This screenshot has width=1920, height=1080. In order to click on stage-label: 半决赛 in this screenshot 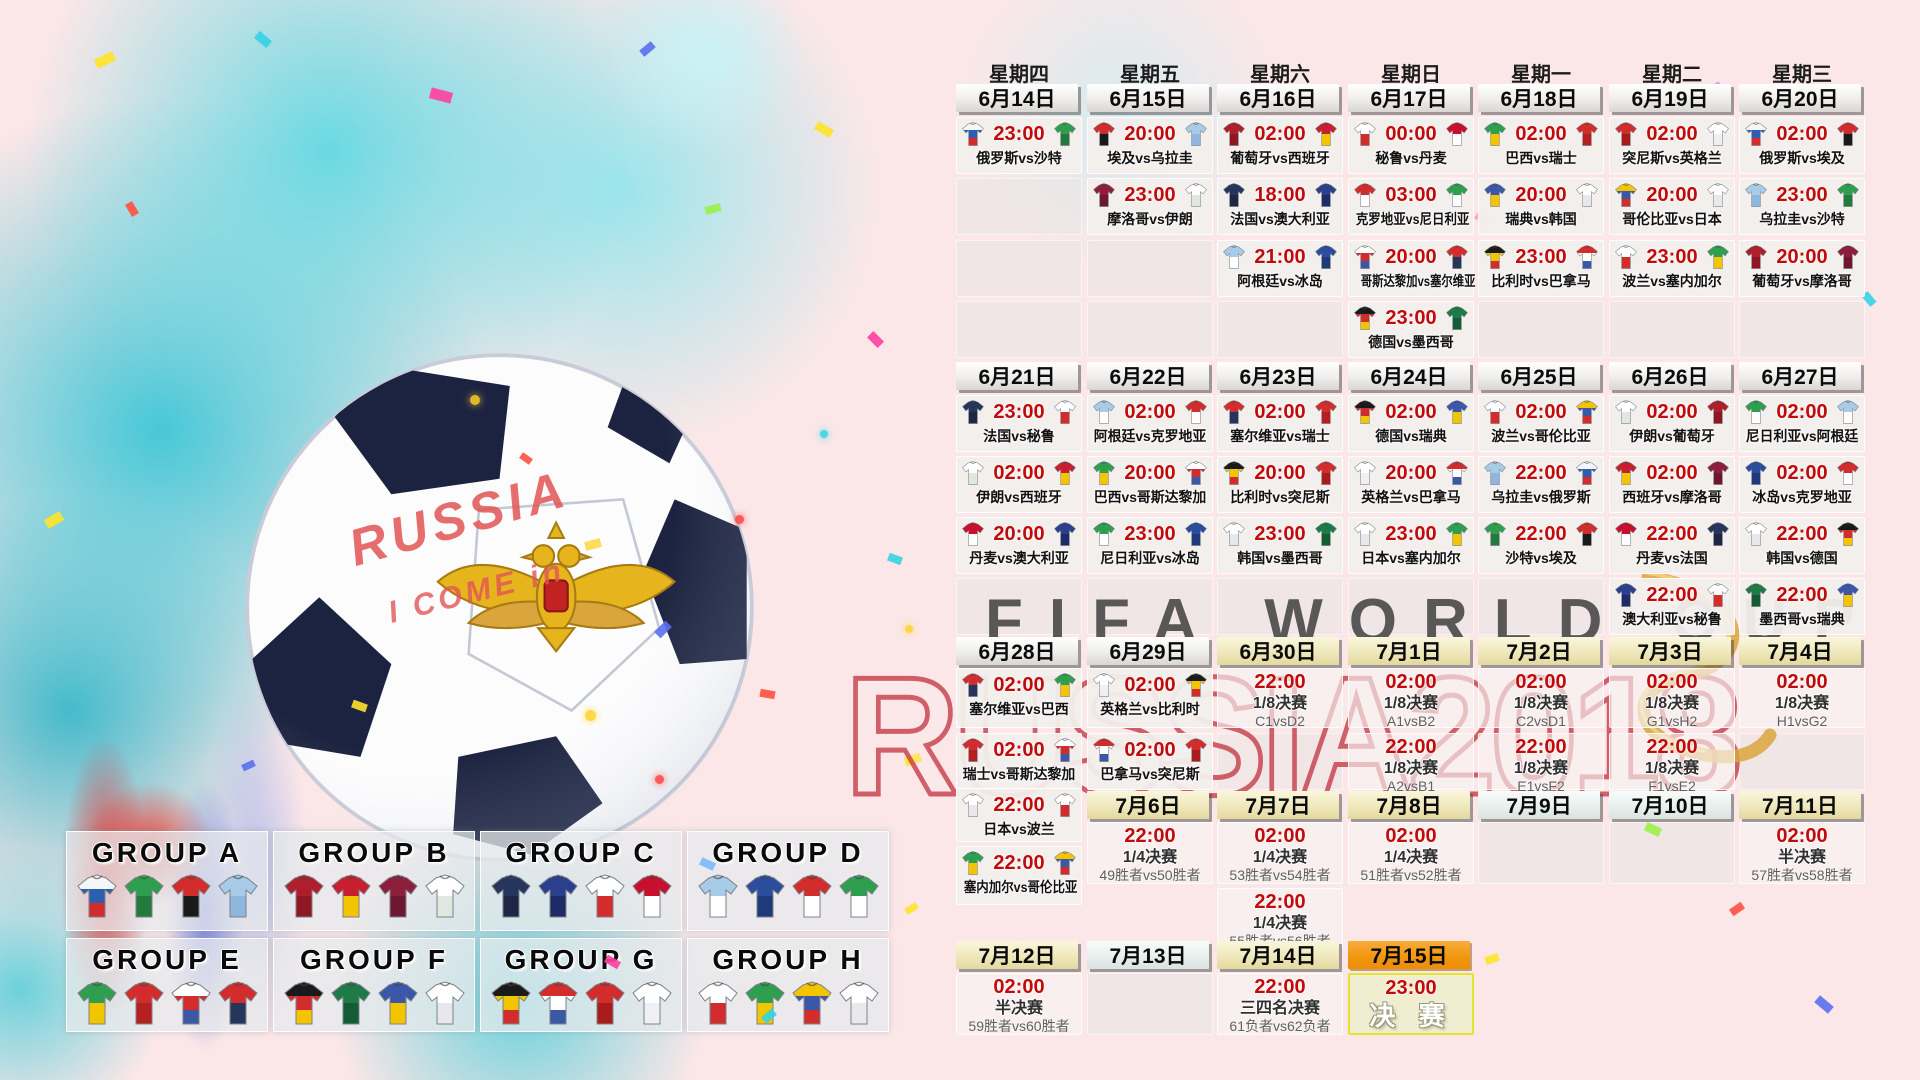, I will do `click(1018, 1008)`.